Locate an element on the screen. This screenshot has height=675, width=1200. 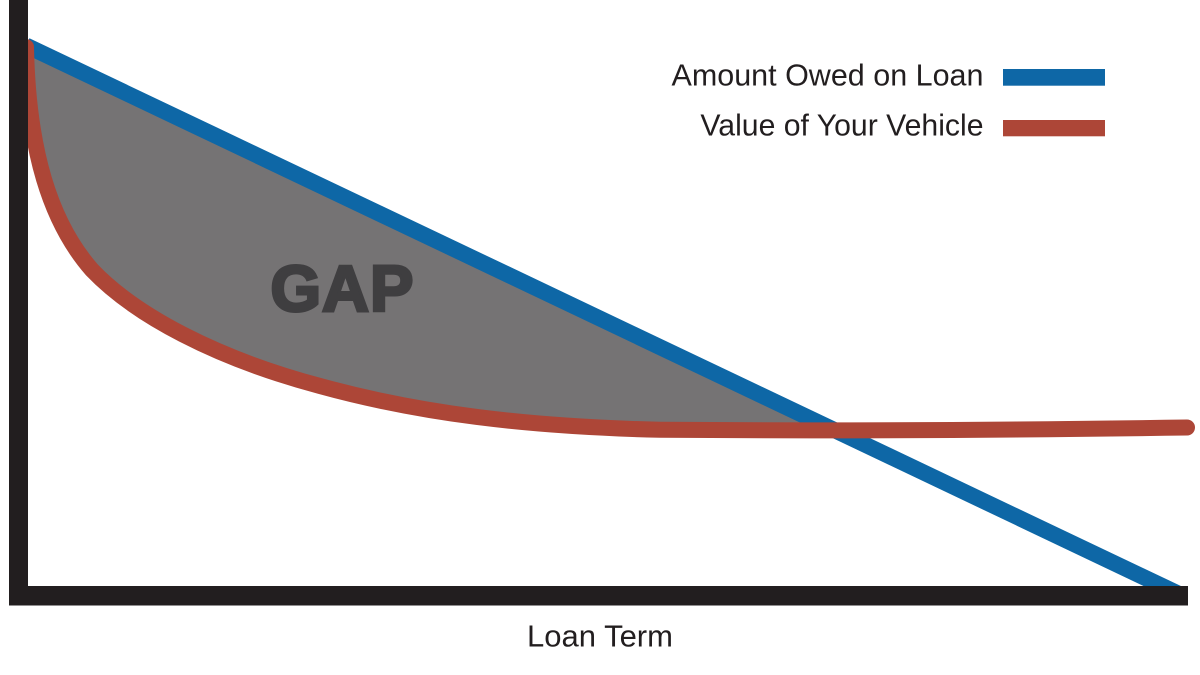
svg-text: GAP is located at coordinates (343, 288).